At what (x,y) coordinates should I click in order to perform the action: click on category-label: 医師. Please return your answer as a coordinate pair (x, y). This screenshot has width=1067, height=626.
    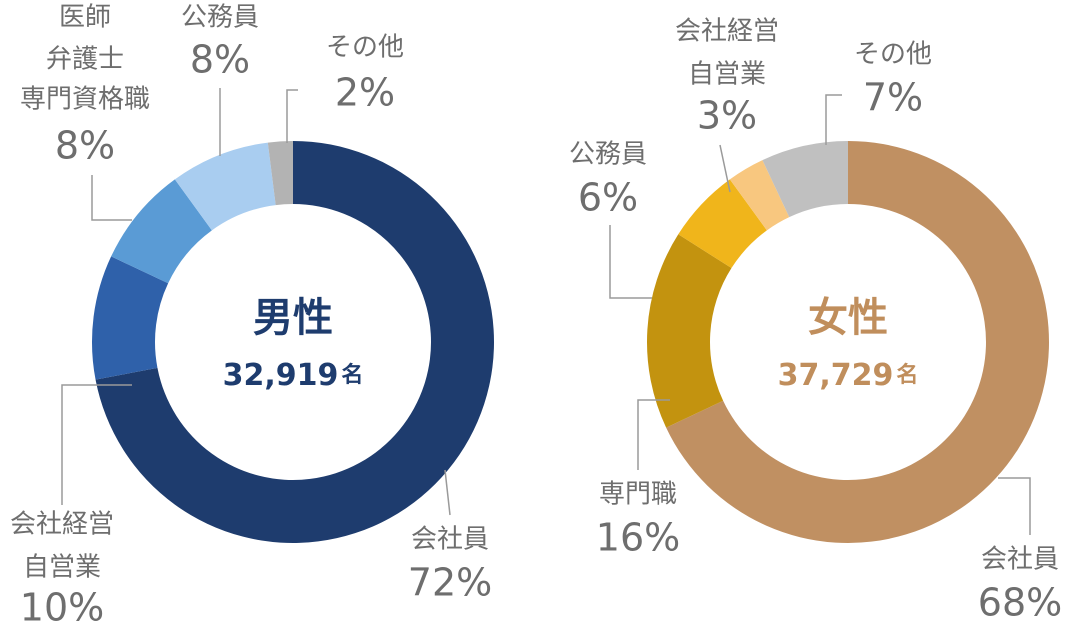
    Looking at the image, I should click on (85, 18).